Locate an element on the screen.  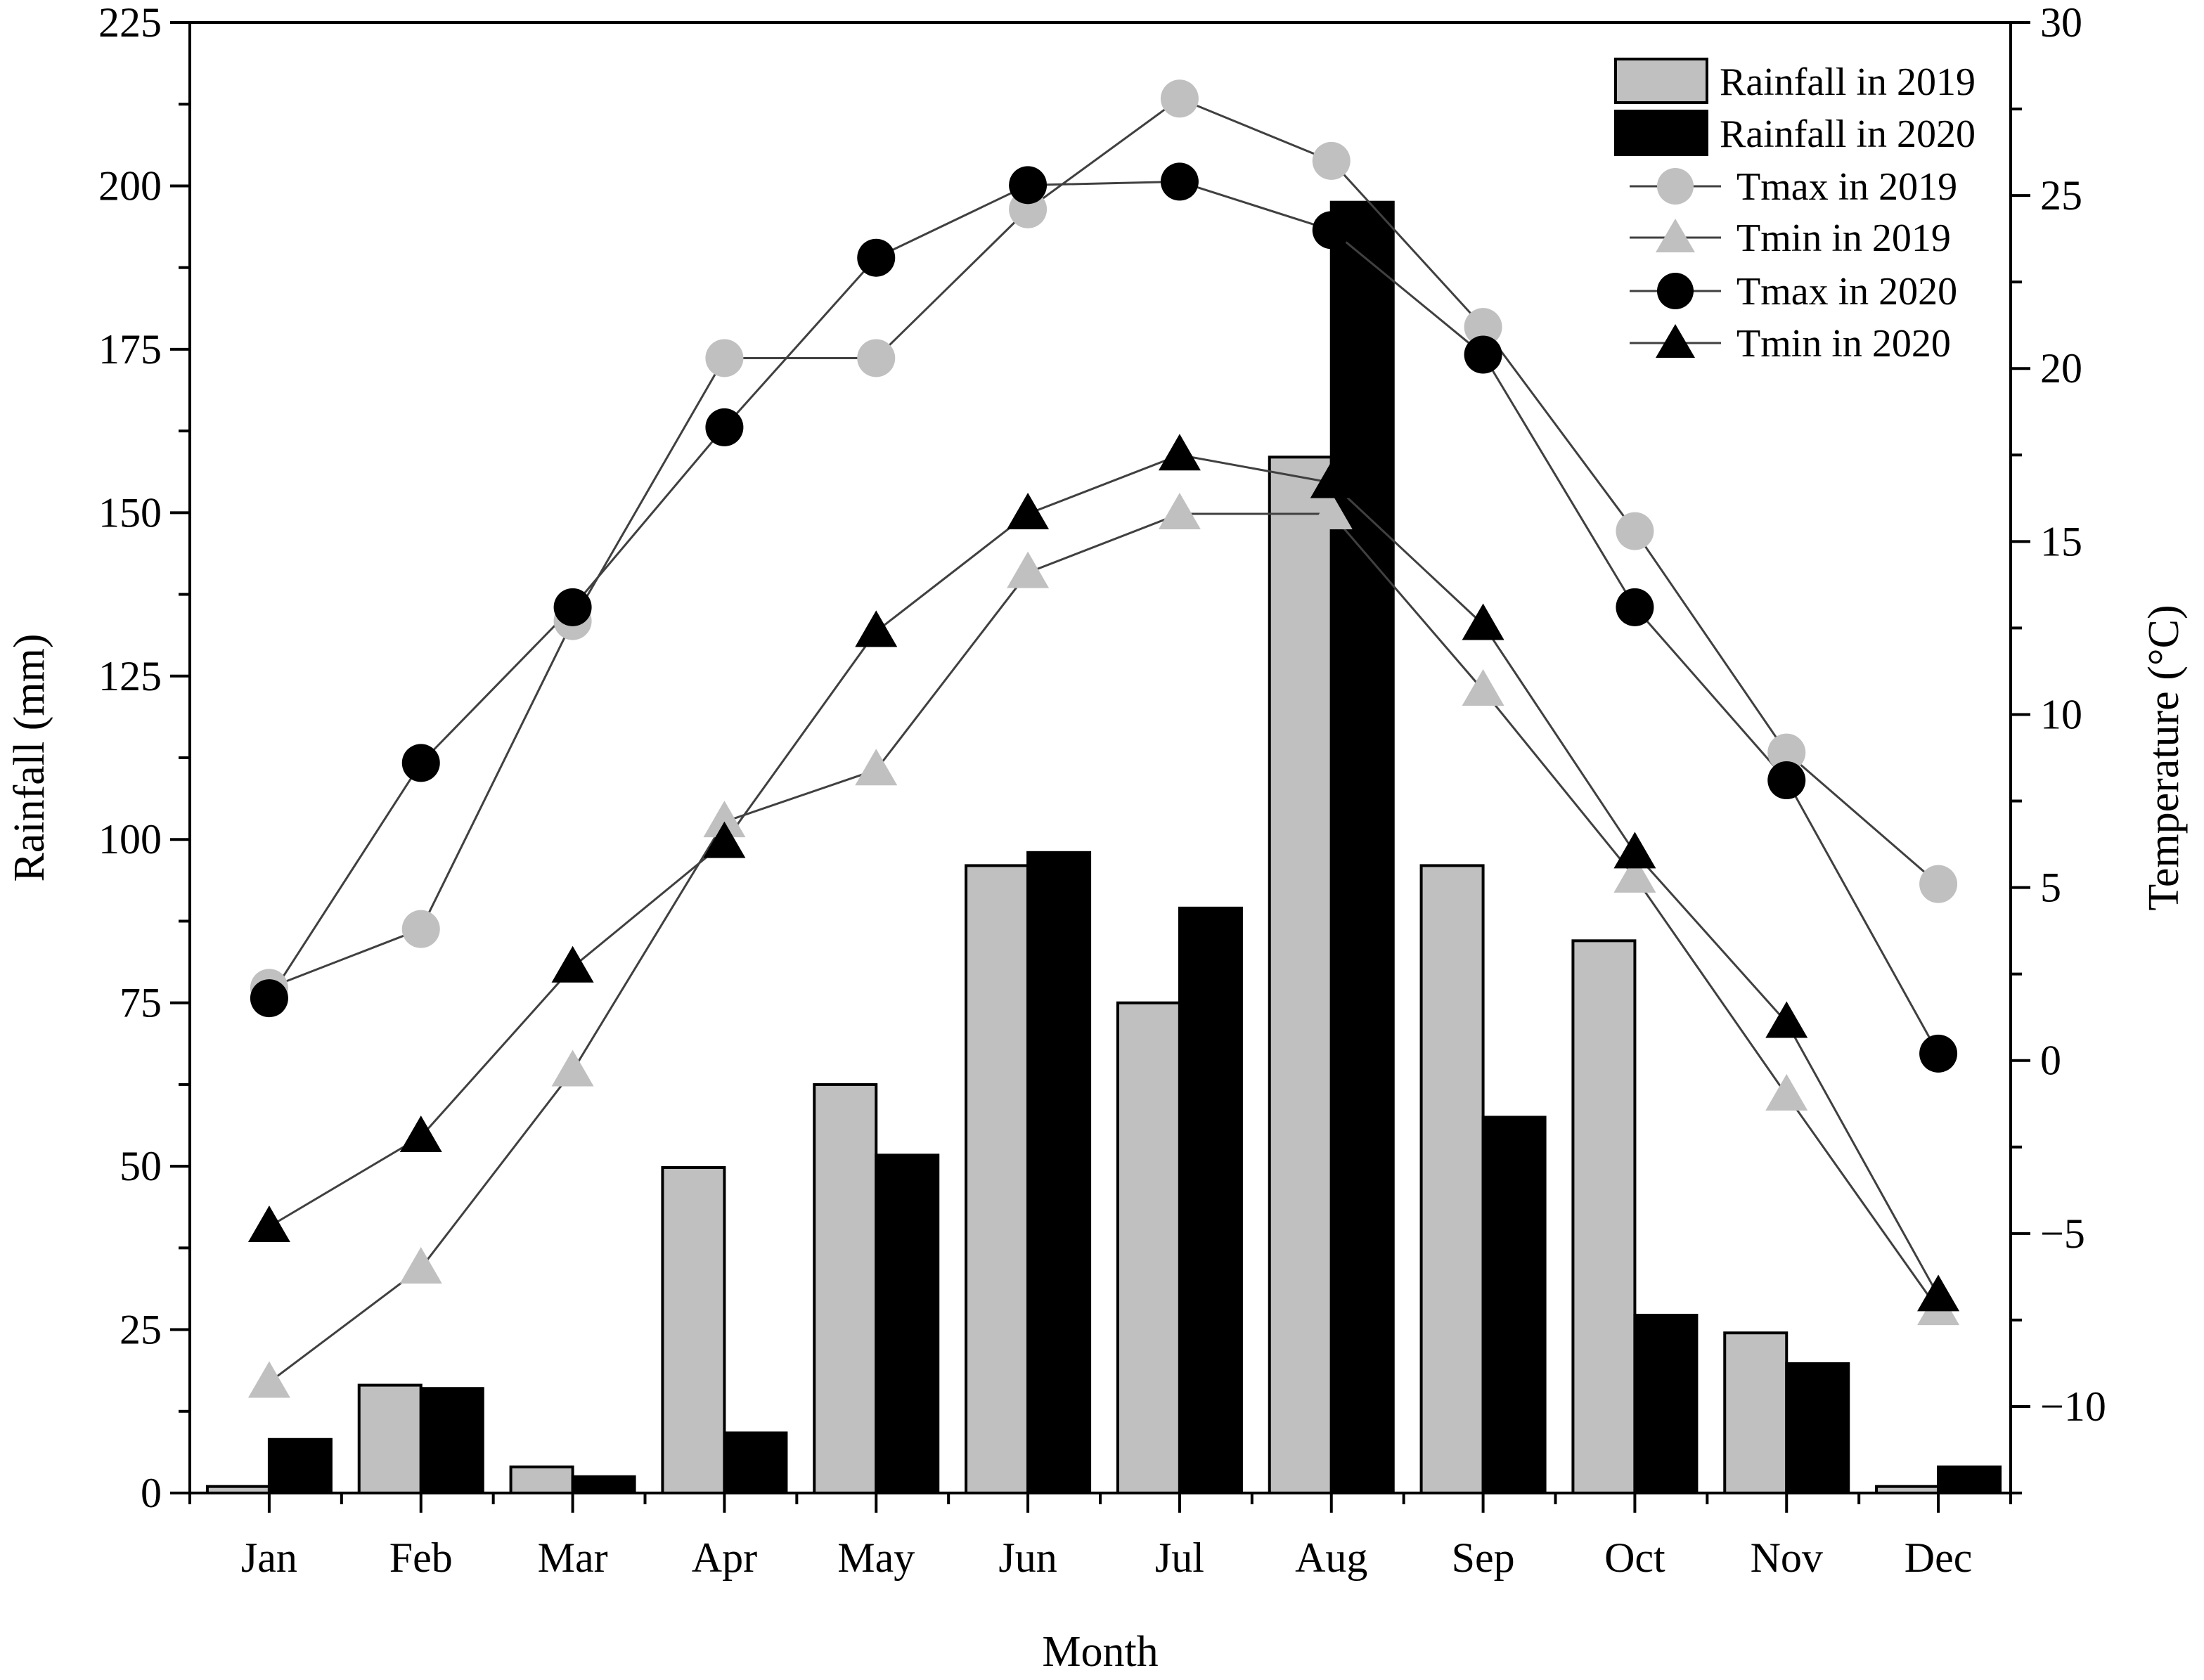
marker-tmin-in-2019-aug is located at coordinates (1331, 510).